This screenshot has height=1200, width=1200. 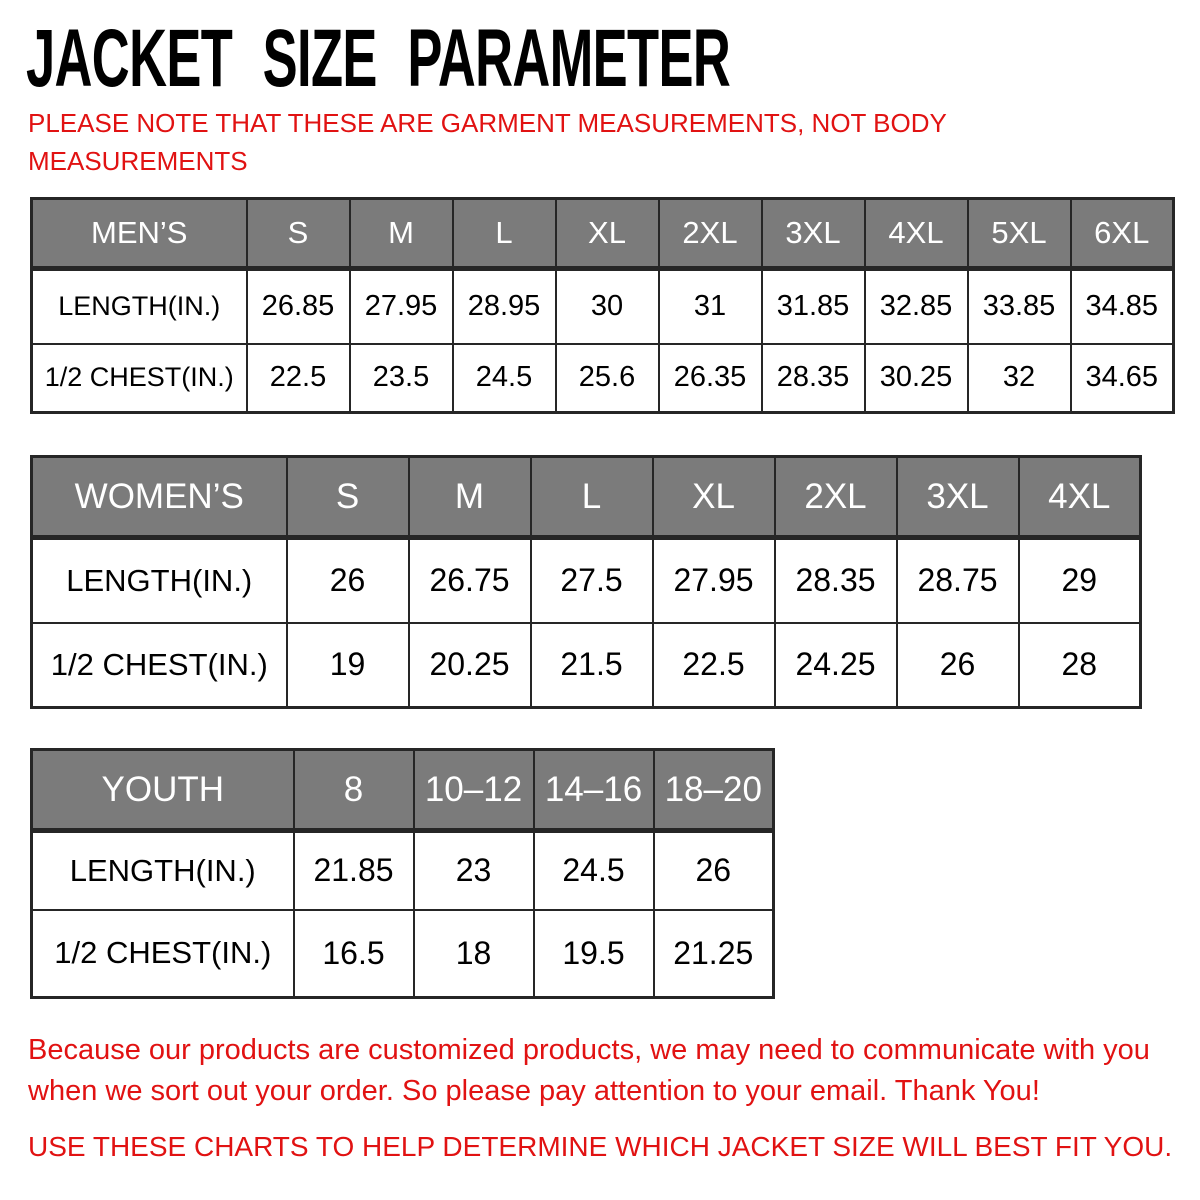 What do you see at coordinates (916, 378) in the screenshot?
I see `table-cell: 30.25` at bounding box center [916, 378].